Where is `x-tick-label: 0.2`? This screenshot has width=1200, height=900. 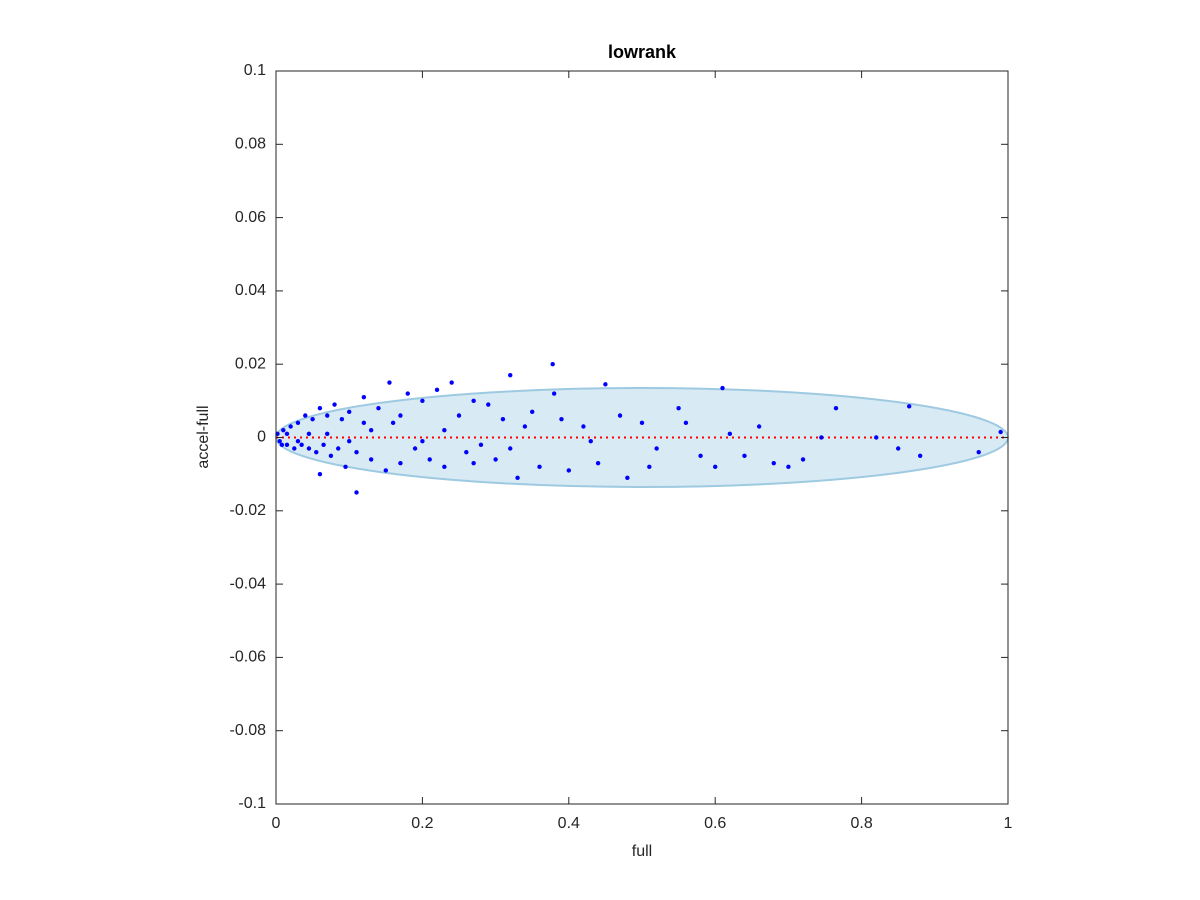
x-tick-label: 0.2 is located at coordinates (422, 823).